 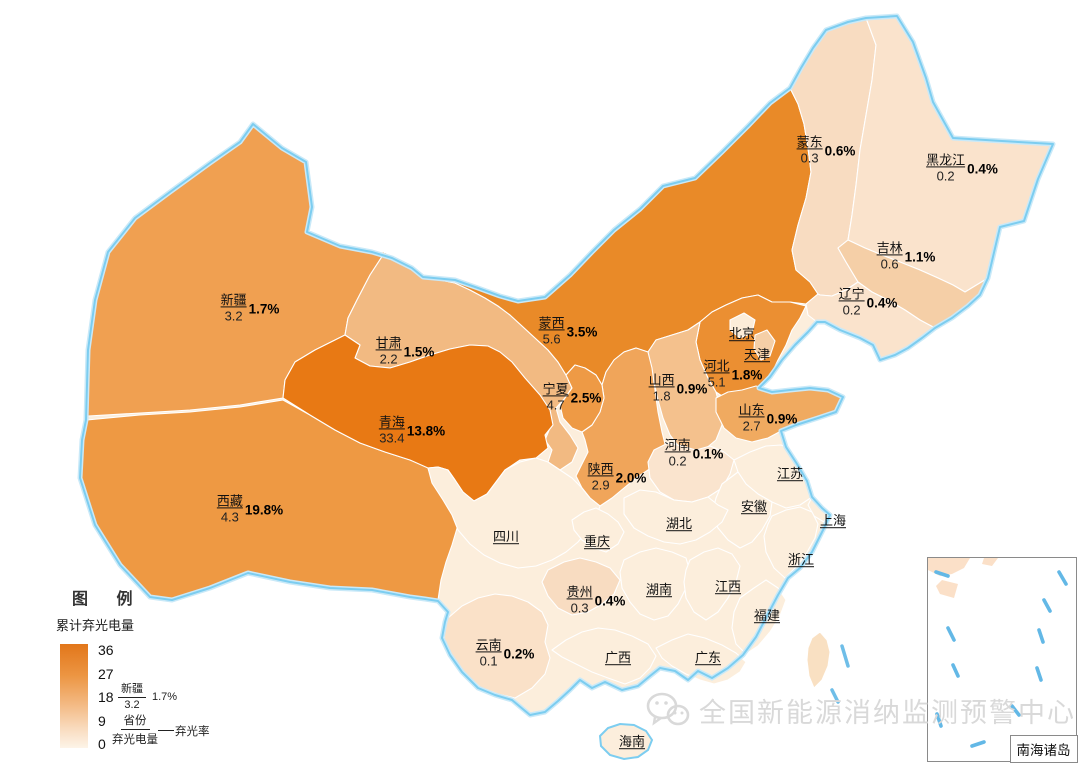 What do you see at coordinates (135, 740) in the screenshot?
I see `legend-formula-bottom: 弃光电量` at bounding box center [135, 740].